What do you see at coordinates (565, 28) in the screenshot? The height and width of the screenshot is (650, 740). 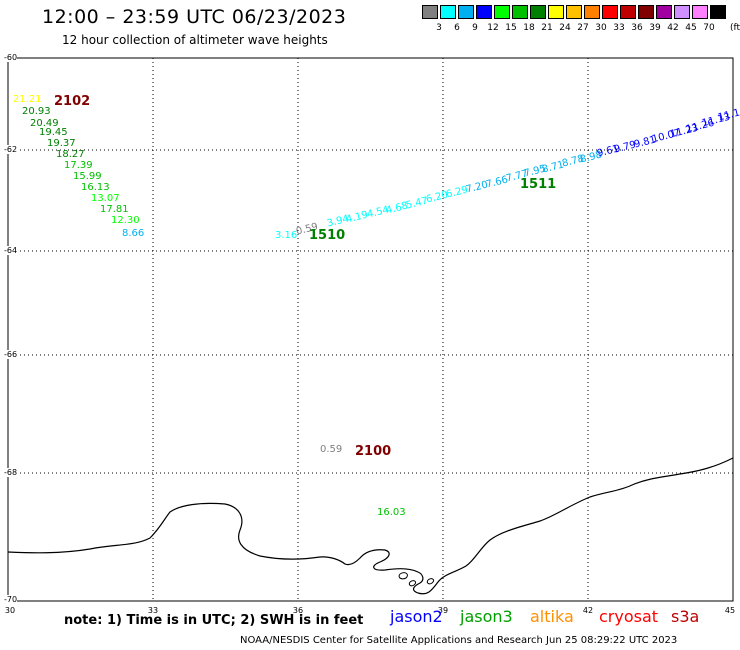 I see `color-scale-tick: 24` at bounding box center [565, 28].